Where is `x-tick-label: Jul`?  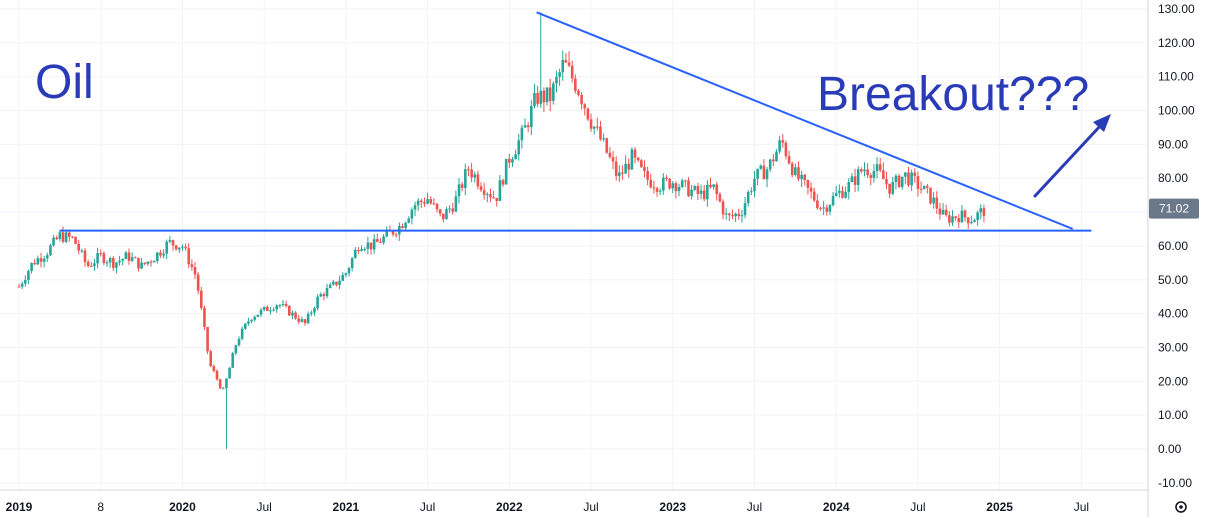
x-tick-label: Jul is located at coordinates (263, 507).